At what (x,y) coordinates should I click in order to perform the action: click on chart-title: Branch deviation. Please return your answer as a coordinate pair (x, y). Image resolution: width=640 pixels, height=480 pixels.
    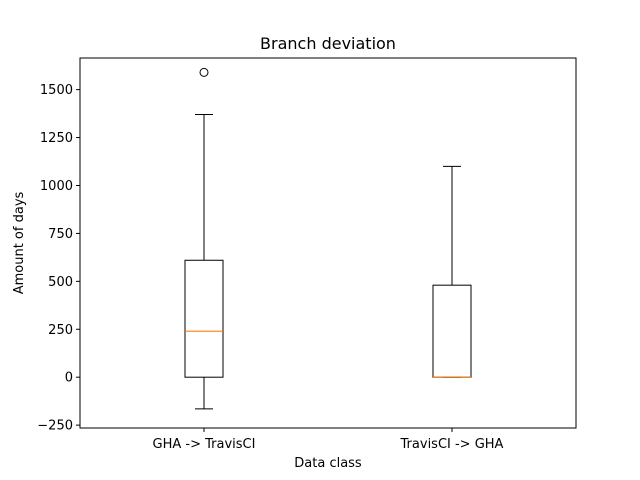
    Looking at the image, I should click on (328, 43).